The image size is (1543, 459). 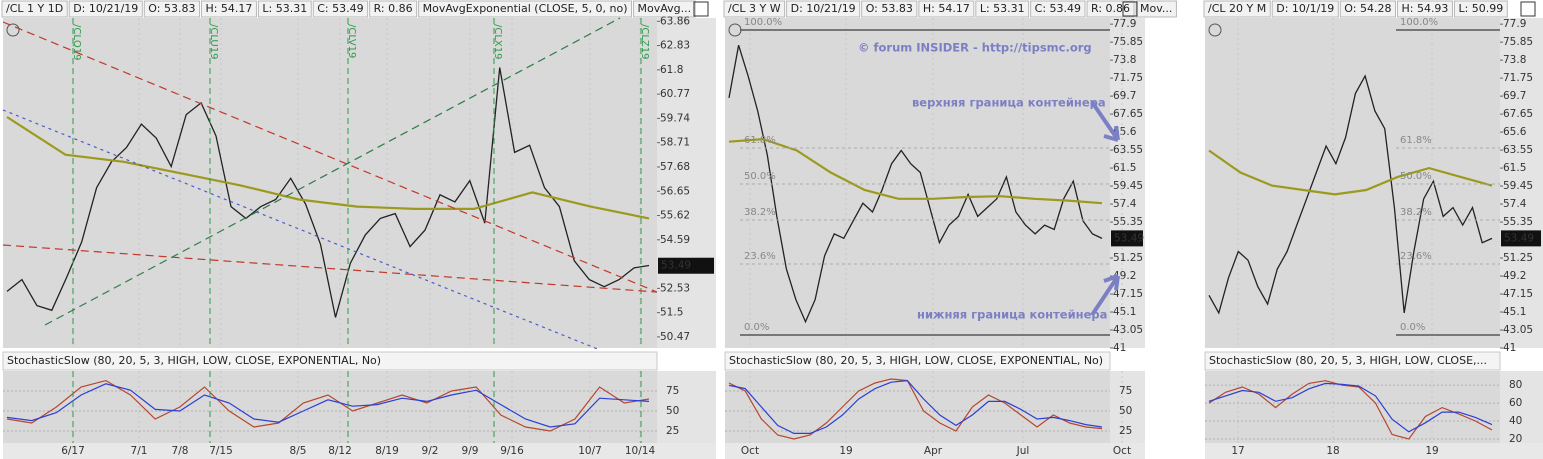 What do you see at coordinates (675, 94) in the screenshot?
I see `price-tick-label: 60.77` at bounding box center [675, 94].